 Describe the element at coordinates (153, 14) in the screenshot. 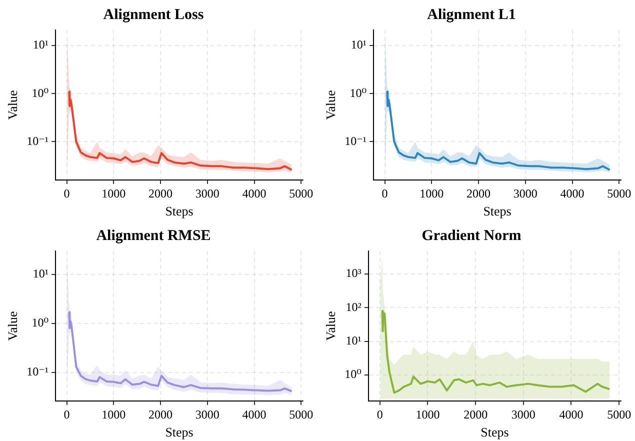

I see `chart-title: Alignment Loss` at that location.